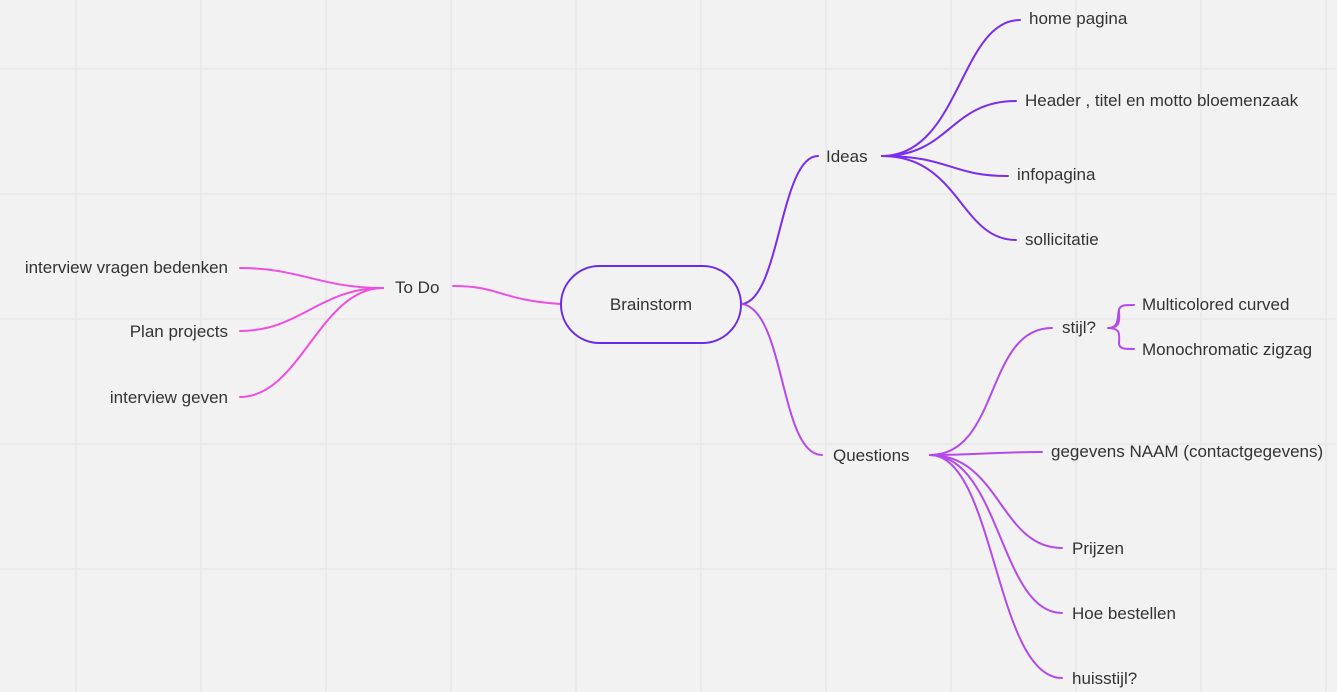 Image resolution: width=1337 pixels, height=692 pixels. What do you see at coordinates (782, 379) in the screenshot?
I see `edge-central-questions` at bounding box center [782, 379].